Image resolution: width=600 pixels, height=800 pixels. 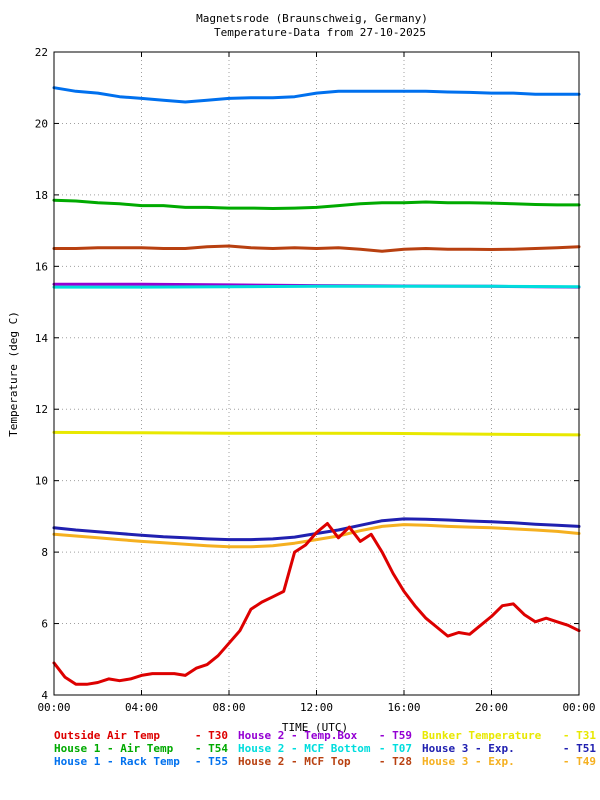 What do you see at coordinates (117, 761) in the screenshot?
I see `legend-entry-label: House 1 - Rack Temp` at bounding box center [117, 761].